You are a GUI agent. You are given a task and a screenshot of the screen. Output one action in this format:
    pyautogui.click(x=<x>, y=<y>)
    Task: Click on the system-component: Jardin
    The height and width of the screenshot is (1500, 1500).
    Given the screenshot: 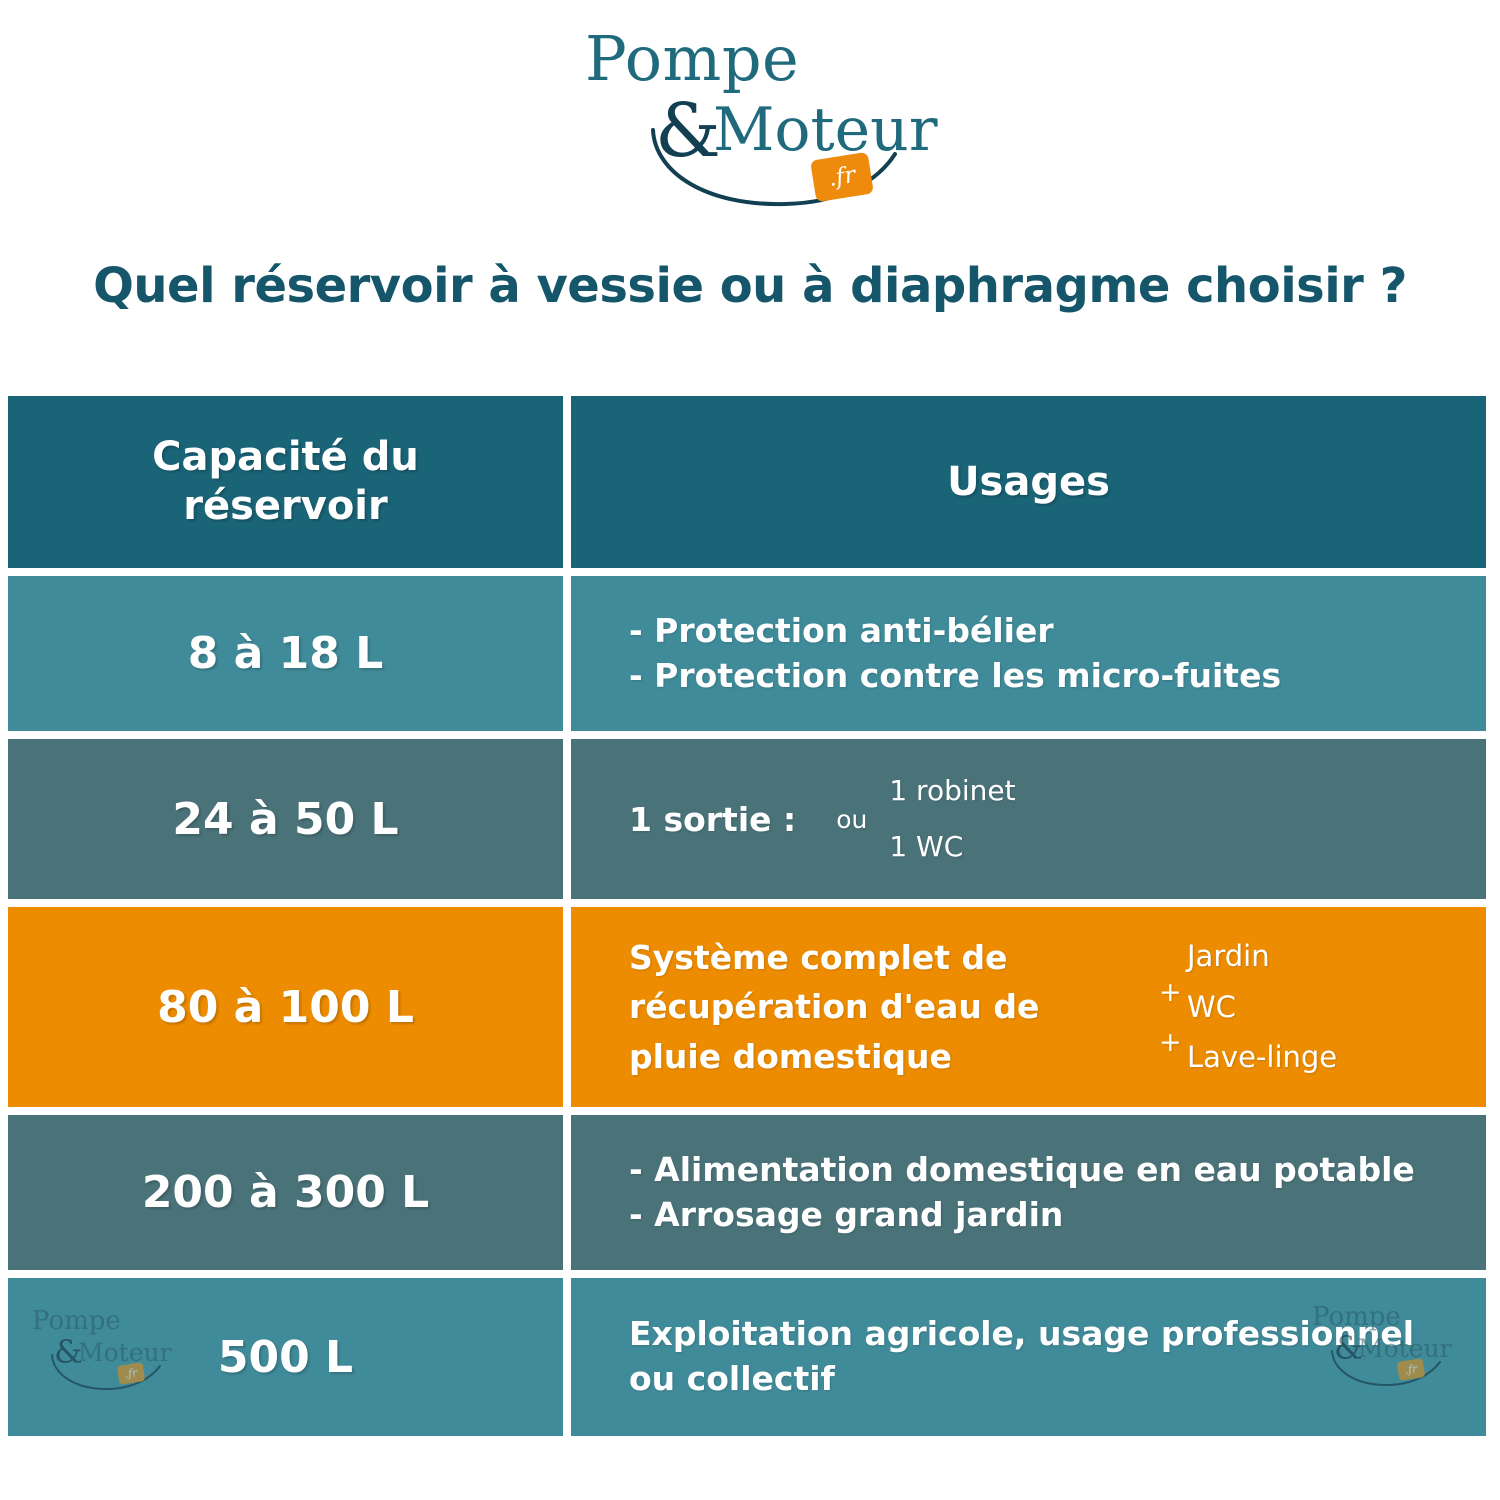 What is the action you would take?
    pyautogui.click(x=1228, y=955)
    